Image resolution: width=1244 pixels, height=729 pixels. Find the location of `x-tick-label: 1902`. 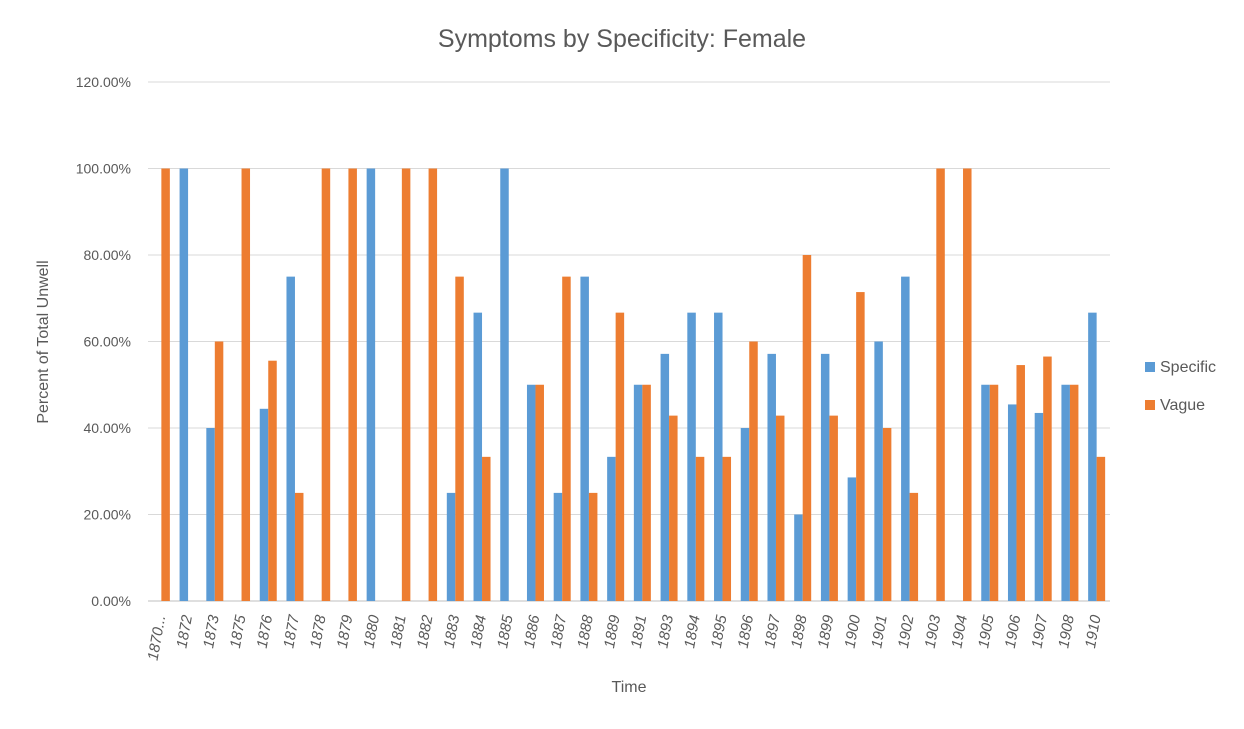

x-tick-label: 1902 is located at coordinates (906, 631).